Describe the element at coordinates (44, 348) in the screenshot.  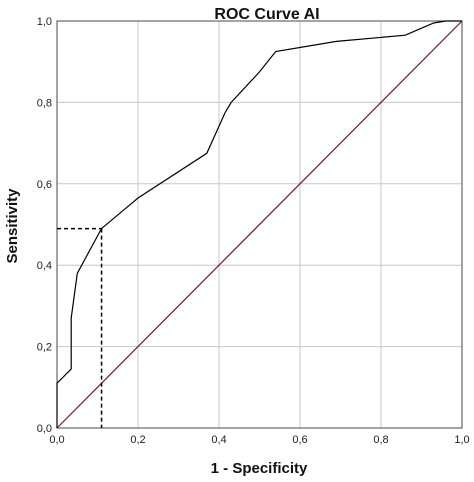
I see `y-tick-label: 0,2` at that location.